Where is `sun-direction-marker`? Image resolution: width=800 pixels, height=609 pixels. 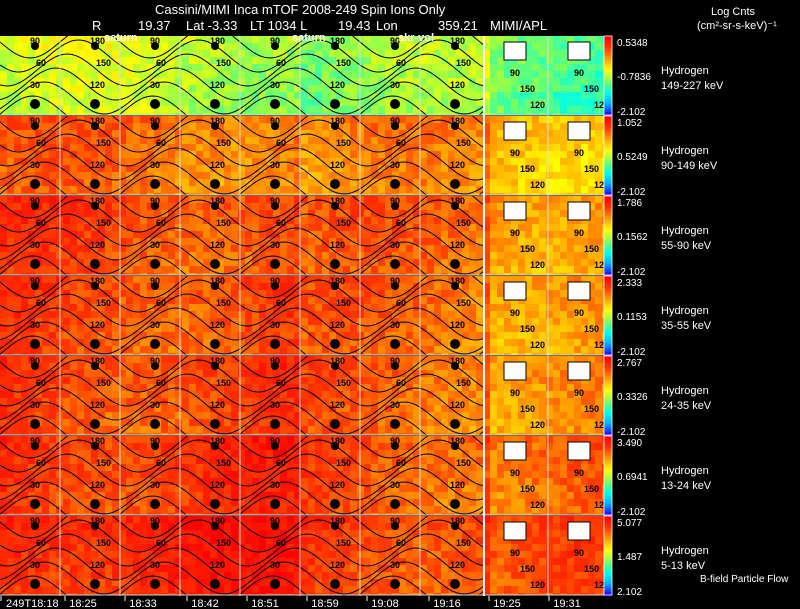
sun-direction-marker is located at coordinates (455, 184).